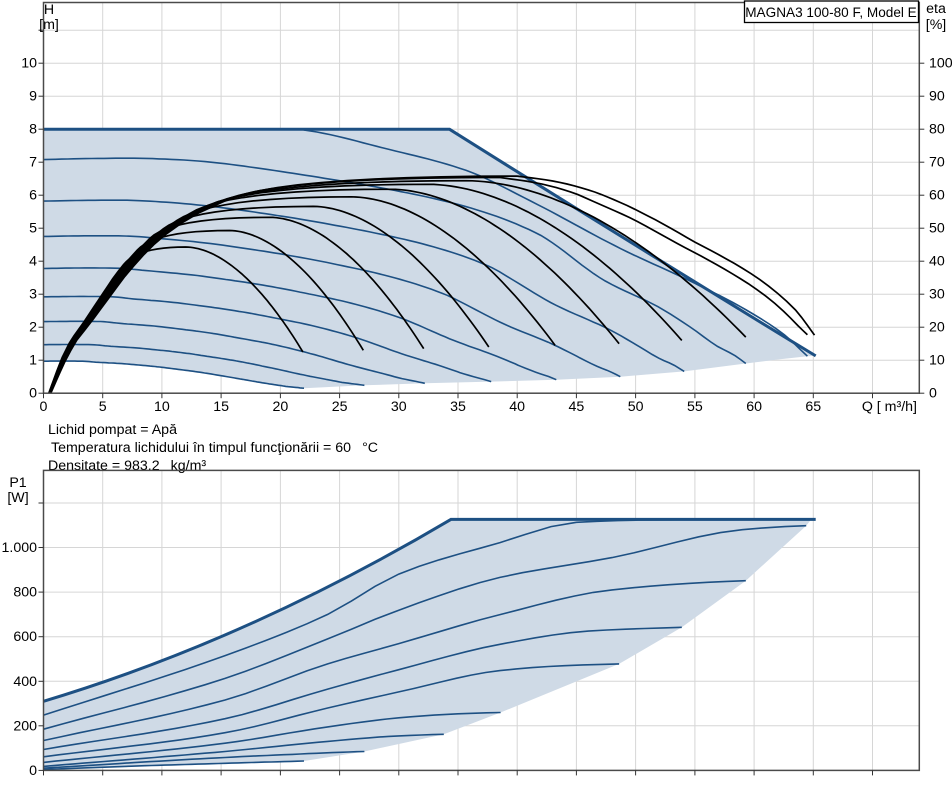 The image size is (952, 793). Describe the element at coordinates (221, 407) in the screenshot. I see `svg-text: 15` at that location.